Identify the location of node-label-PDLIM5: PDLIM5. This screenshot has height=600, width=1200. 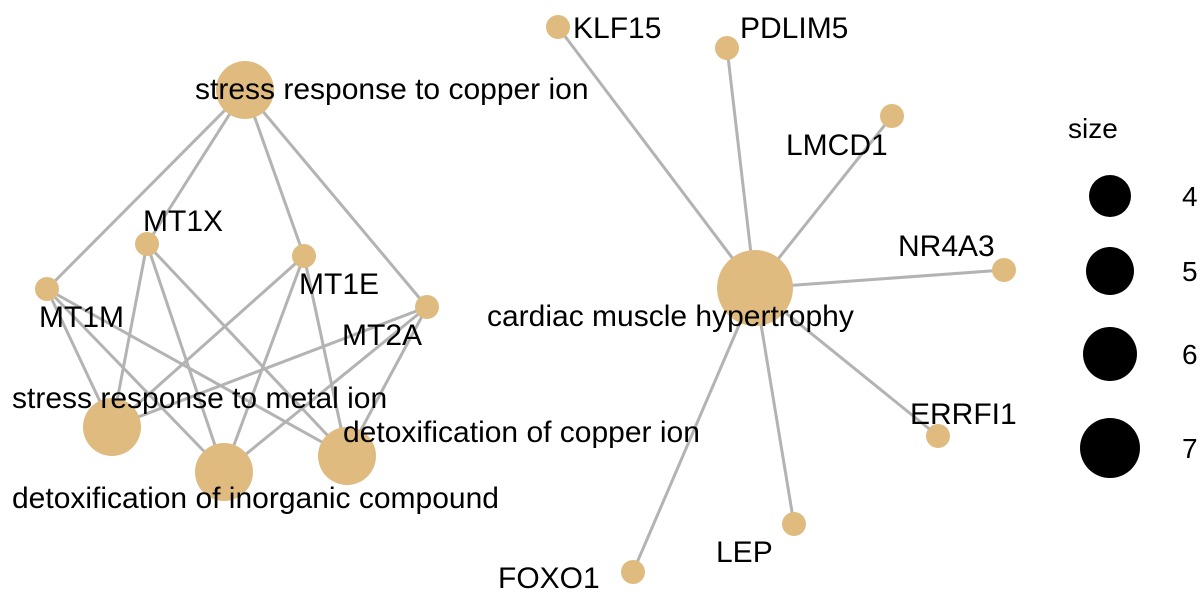
(794, 28).